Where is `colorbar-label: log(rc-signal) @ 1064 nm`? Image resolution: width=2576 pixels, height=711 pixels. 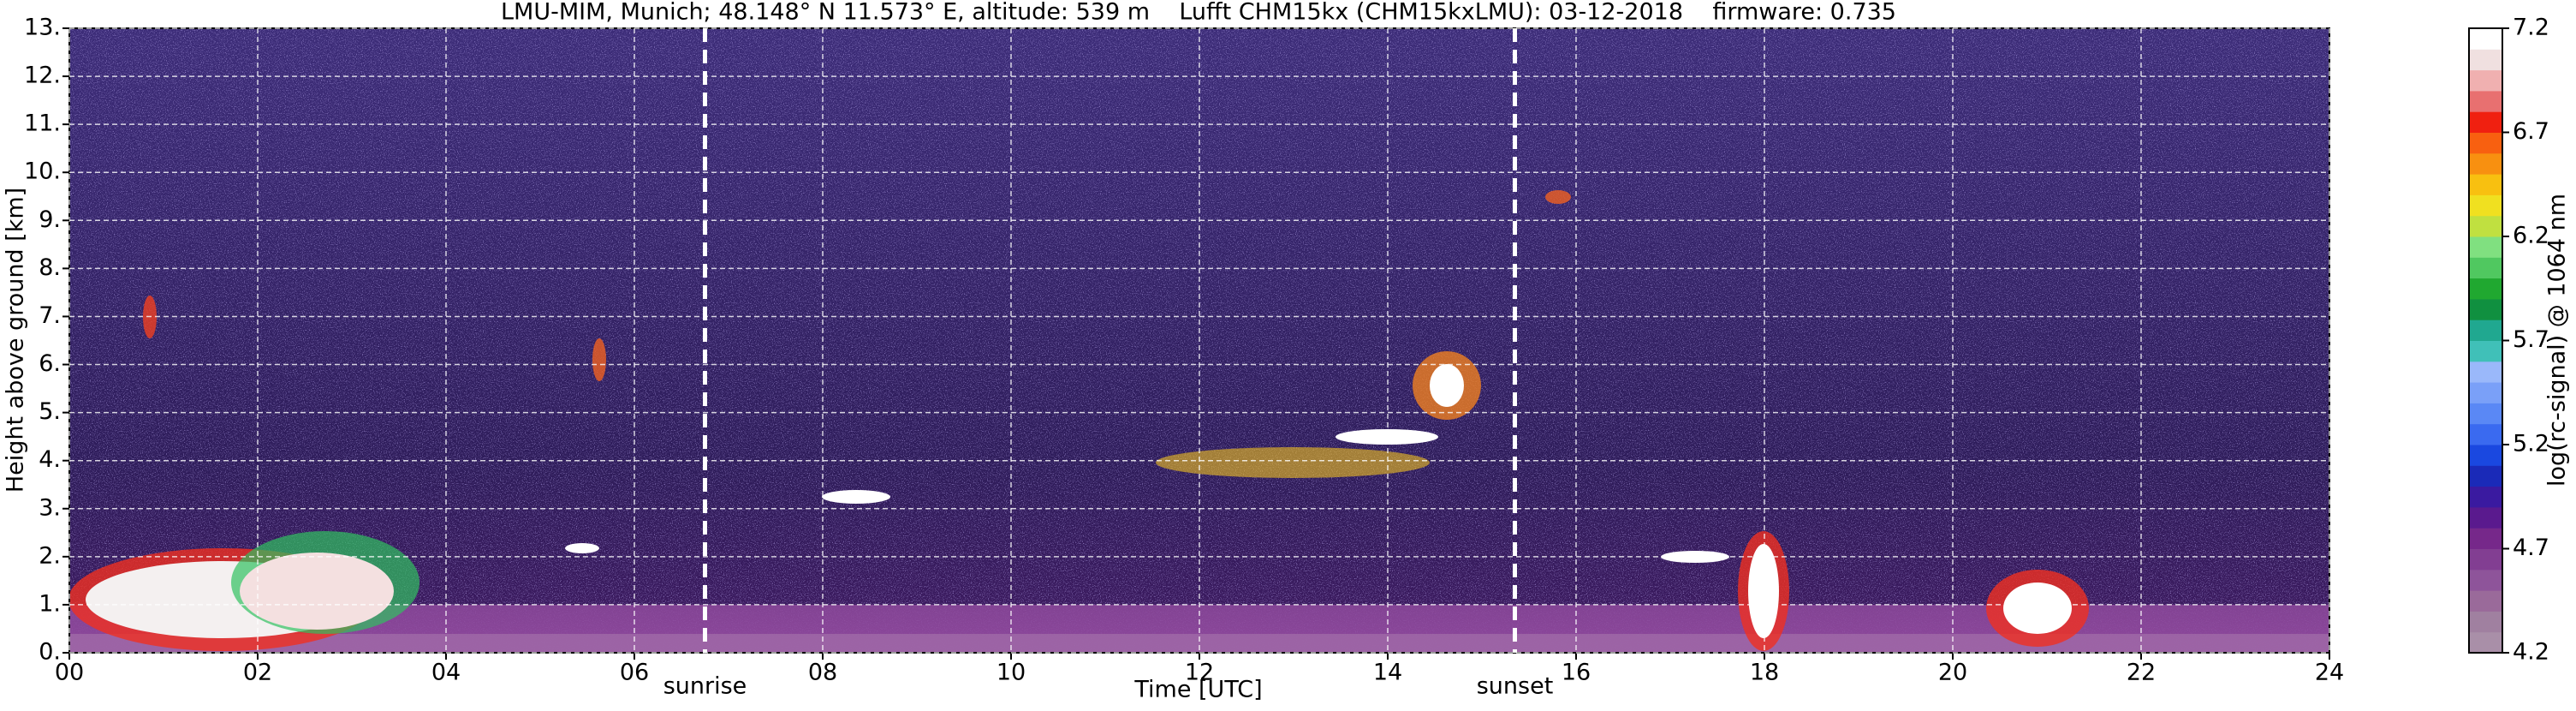
colorbar-label: log(rc-signal) @ 1064 nm is located at coordinates (2557, 341).